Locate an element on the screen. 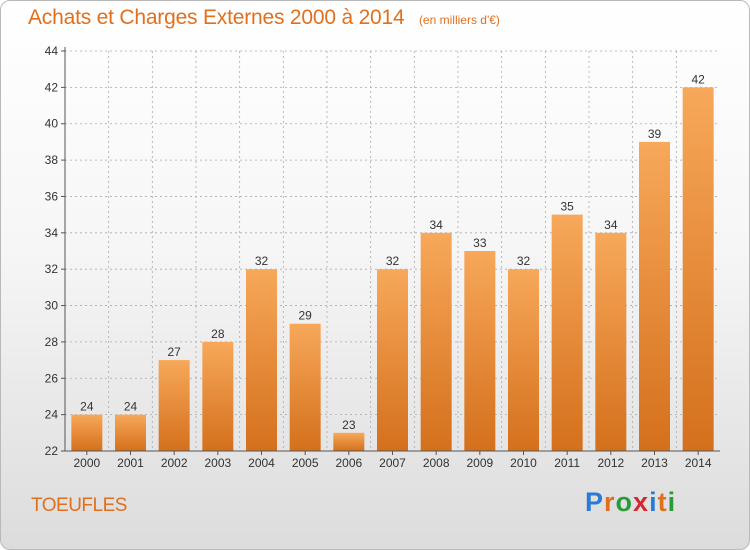 The height and width of the screenshot is (550, 750). y-tick-label: 22 is located at coordinates (52, 451).